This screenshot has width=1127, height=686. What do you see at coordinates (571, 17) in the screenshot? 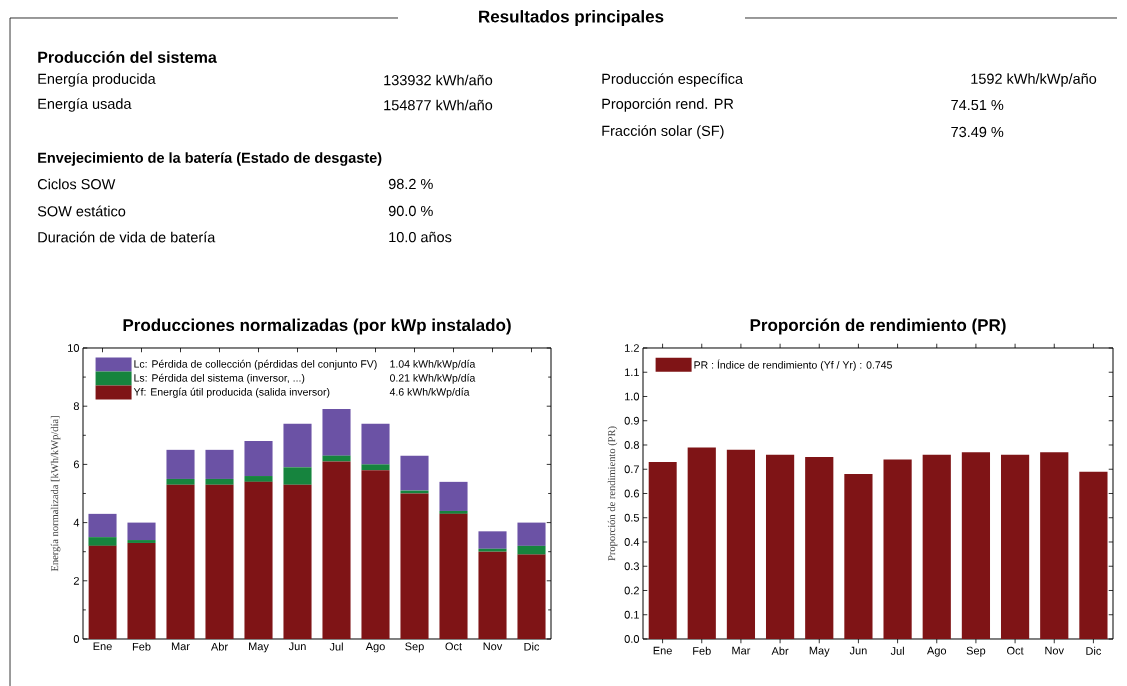
I see `text: Resultados principales` at bounding box center [571, 17].